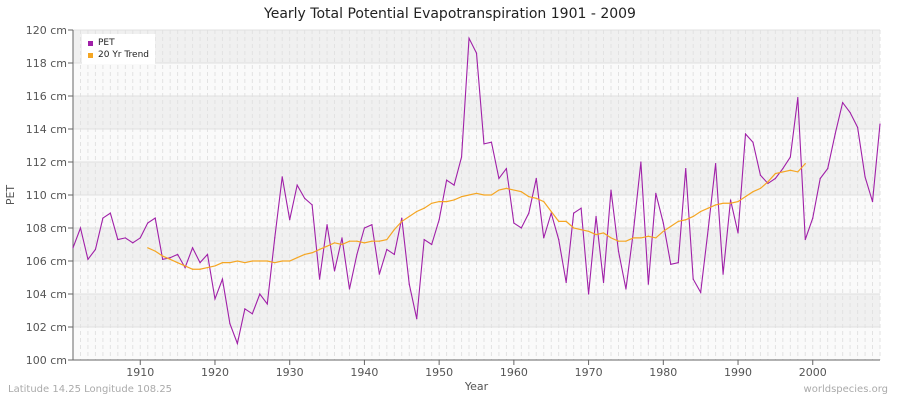 This screenshot has height=400, width=900. I want to click on y-tick-label: 112 cm, so click(46, 162).